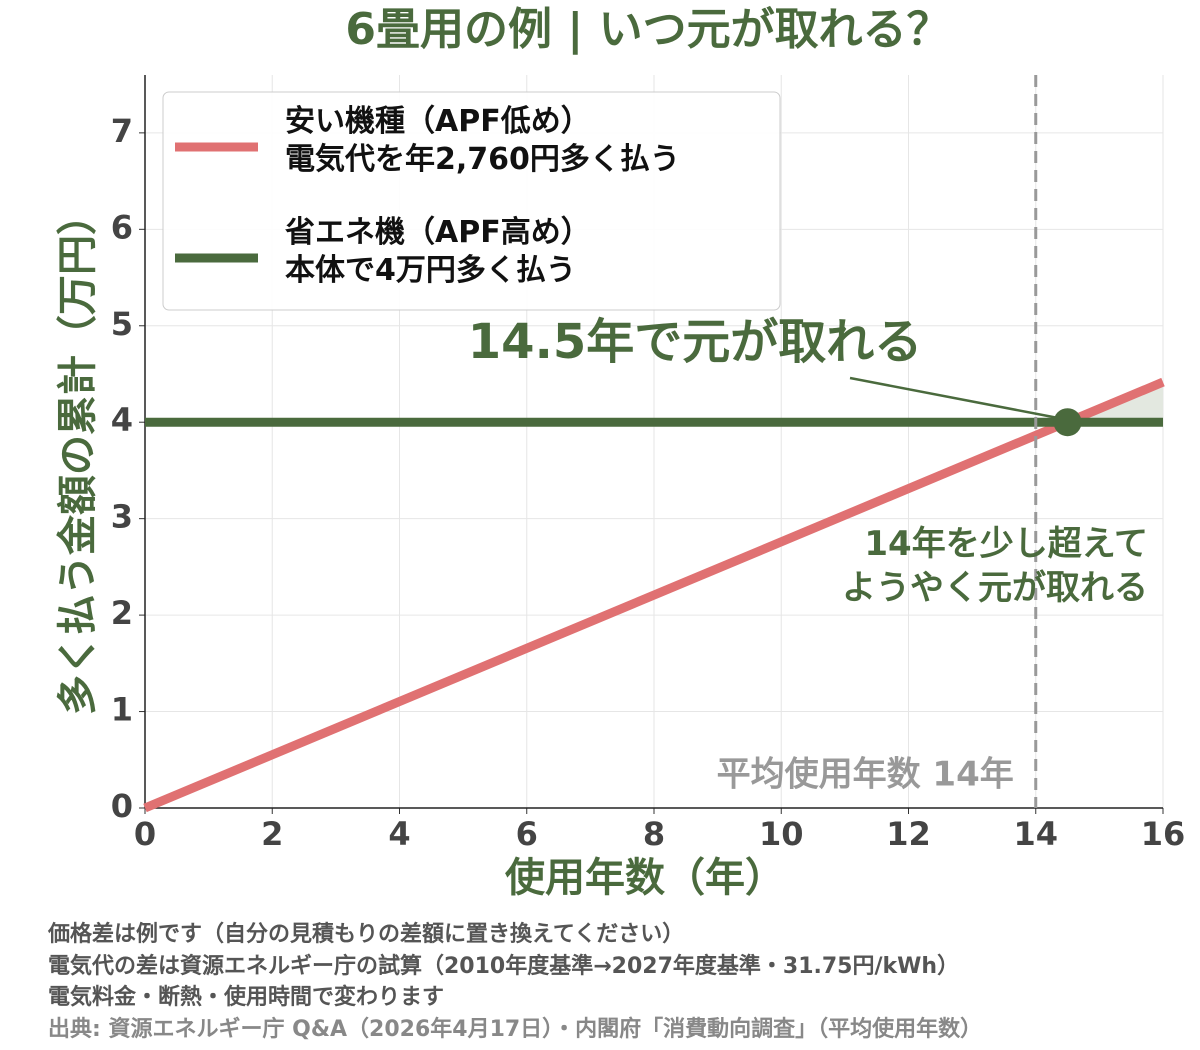 This screenshot has height=1050, width=1200. Describe the element at coordinates (366, 934) in the screenshot. I see `note: 価格差は例です（自分の見積もりの差額に置き換えてください）` at that location.